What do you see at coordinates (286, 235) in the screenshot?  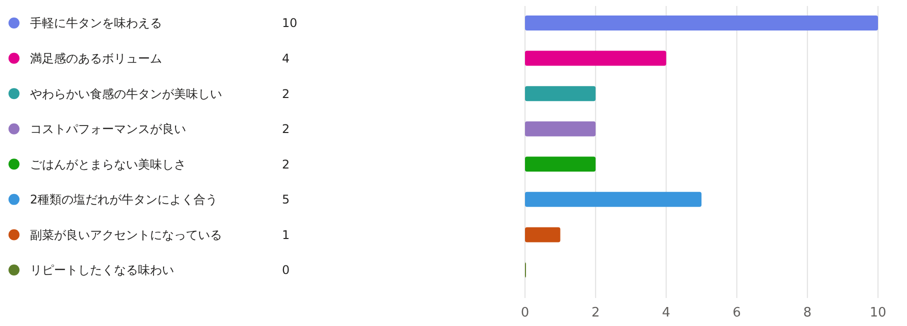 I see `text: 1` at bounding box center [286, 235].